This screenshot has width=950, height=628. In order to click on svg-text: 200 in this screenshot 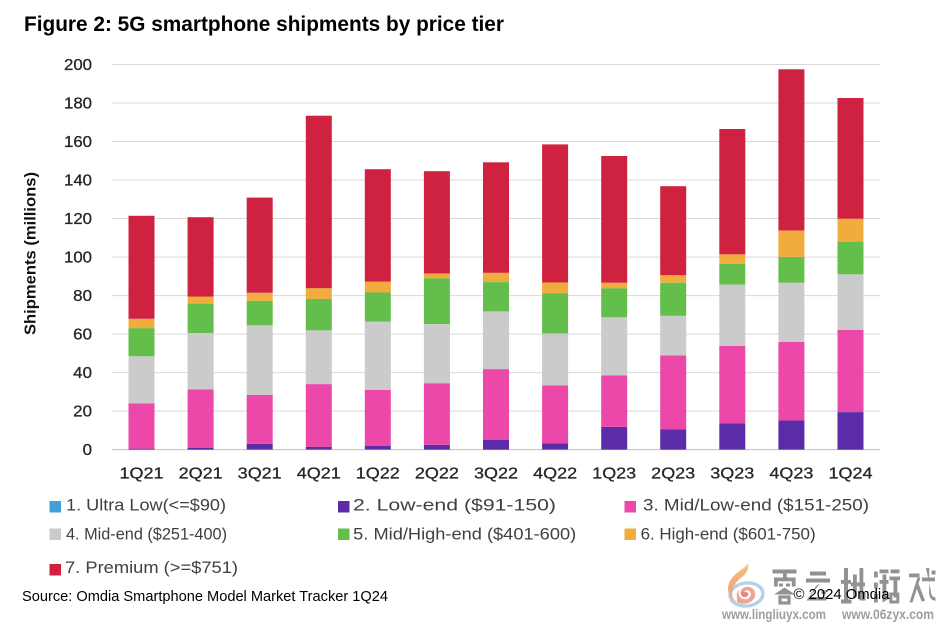, I will do `click(78, 65)`.